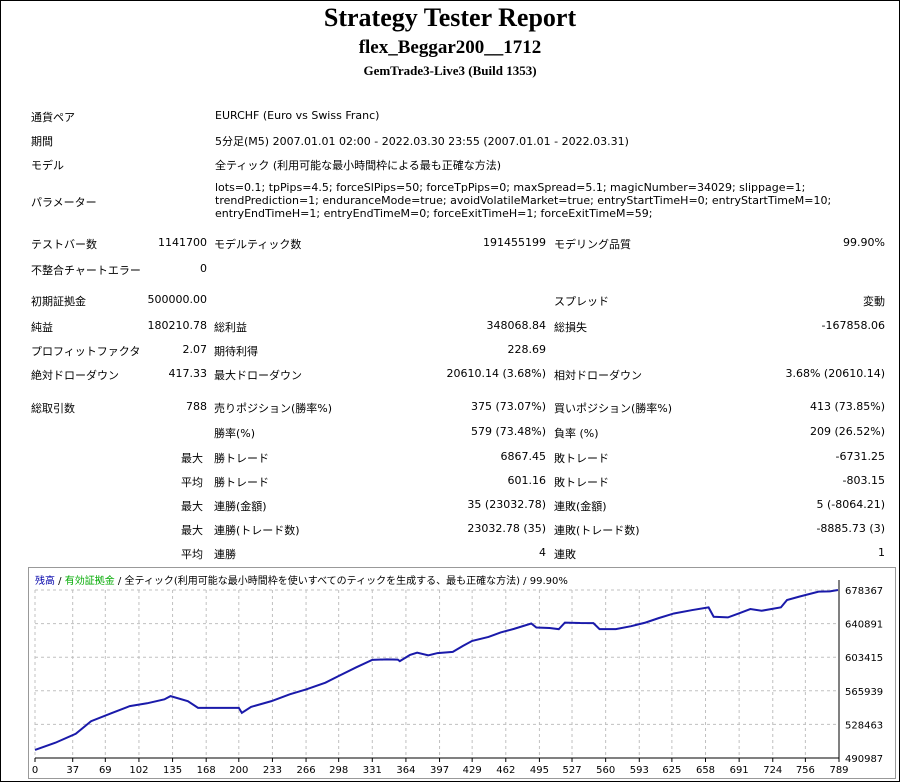  What do you see at coordinates (182, 242) in the screenshot?
I see `stat-value: 1141700` at bounding box center [182, 242].